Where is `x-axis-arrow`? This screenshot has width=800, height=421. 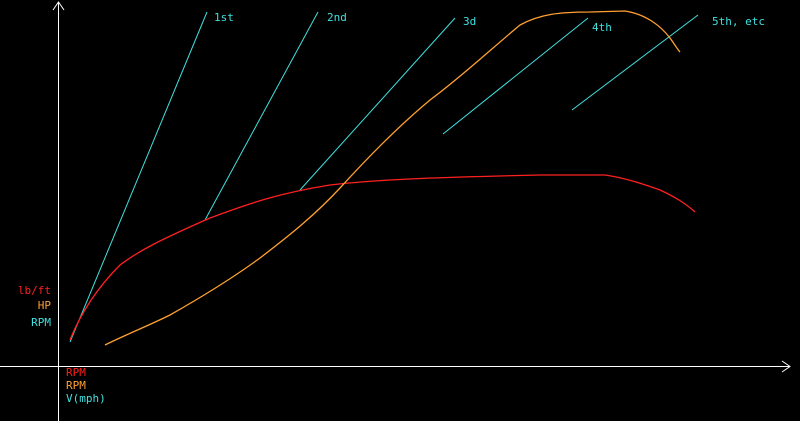
x-axis-arrow is located at coordinates (786, 366).